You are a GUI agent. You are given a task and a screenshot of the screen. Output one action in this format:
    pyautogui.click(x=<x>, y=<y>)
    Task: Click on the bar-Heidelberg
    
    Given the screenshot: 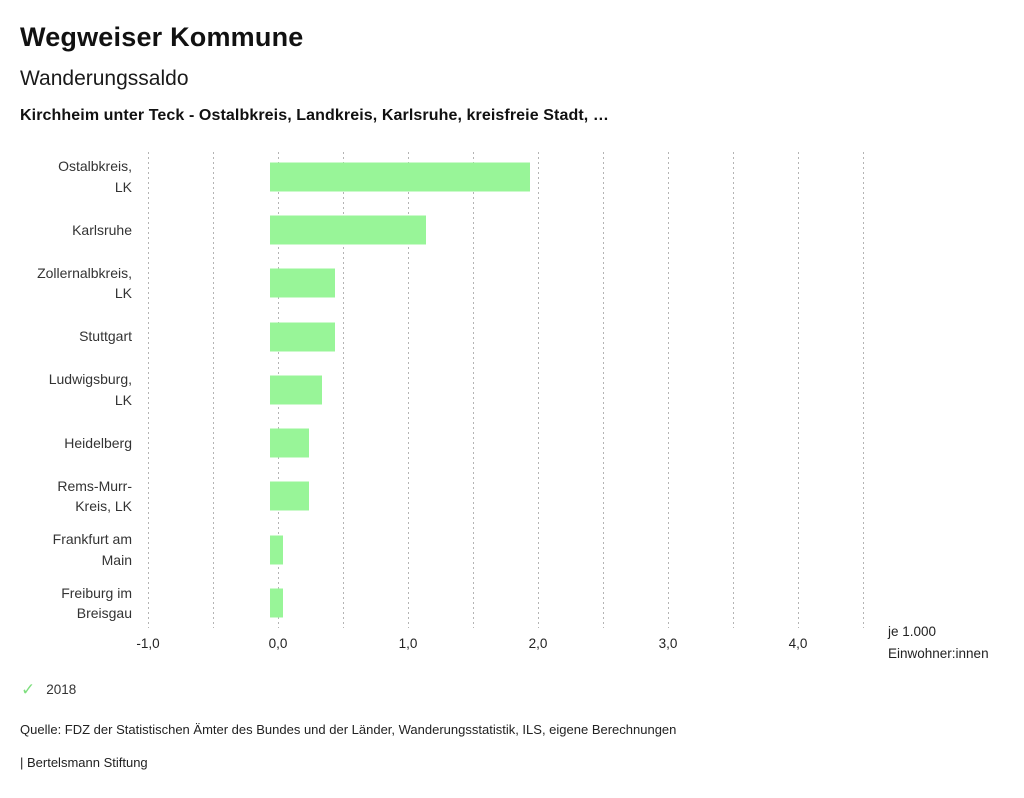 What is the action you would take?
    pyautogui.click(x=289, y=443)
    